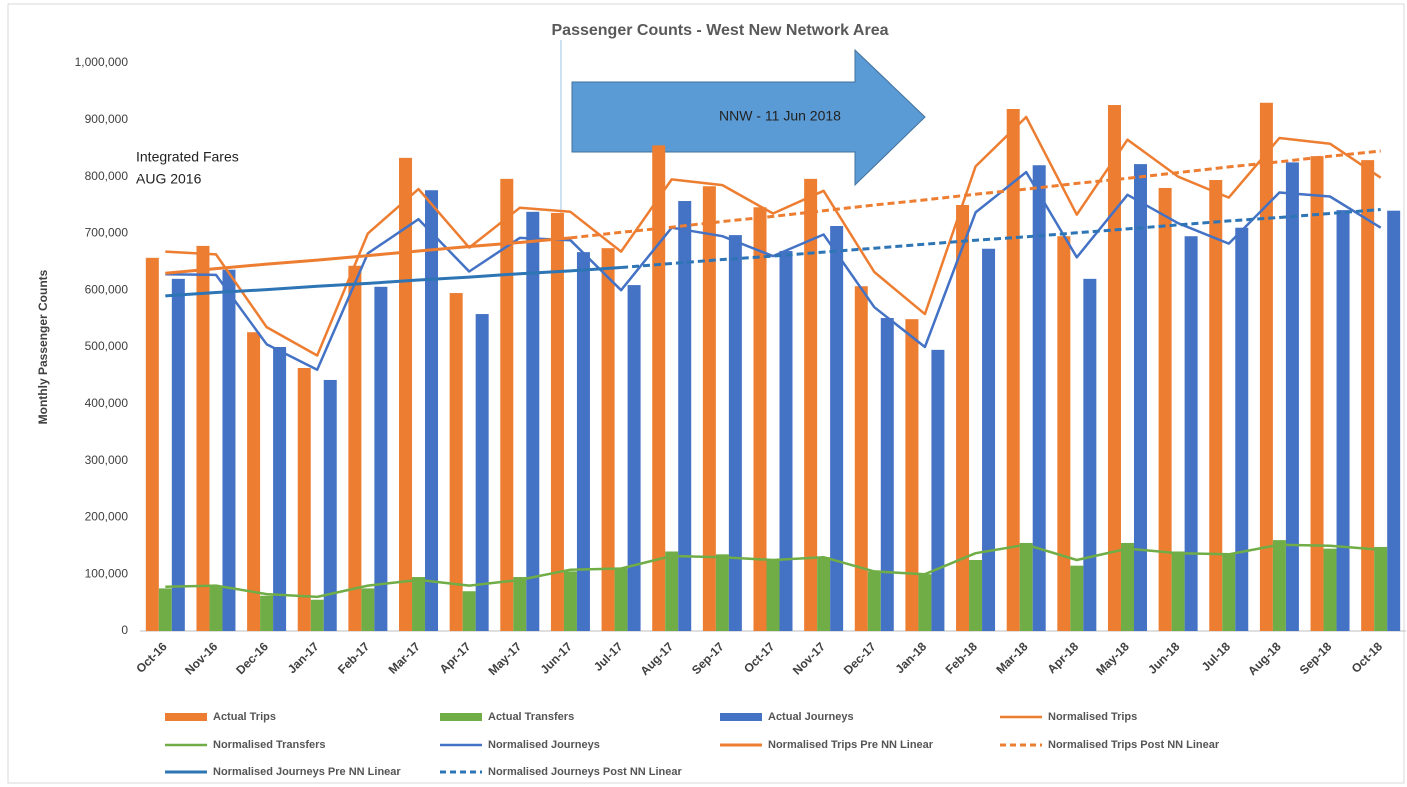 The width and height of the screenshot is (1407, 787). What do you see at coordinates (201, 658) in the screenshot?
I see `x-tick-label: Nov-16` at bounding box center [201, 658].